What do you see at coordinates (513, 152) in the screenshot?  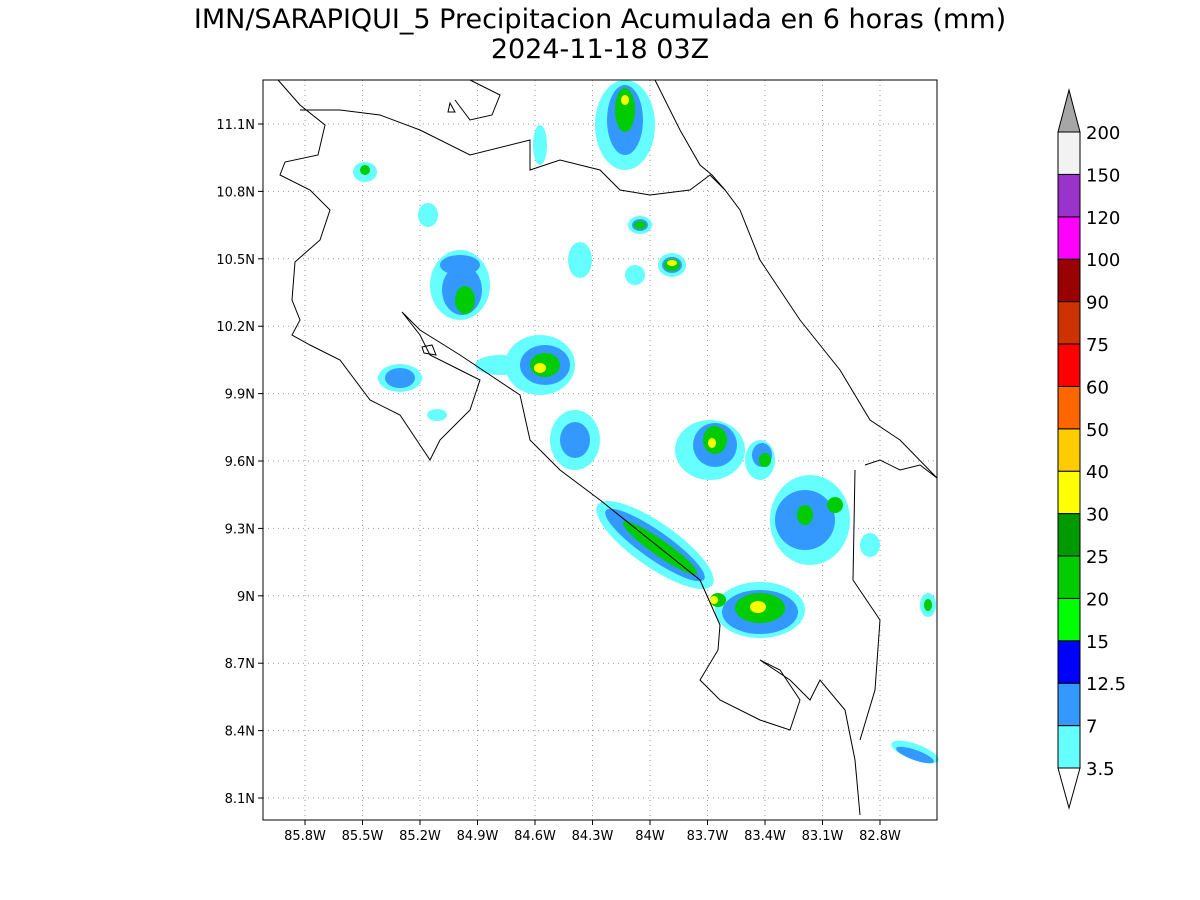 I see `northern-border` at bounding box center [513, 152].